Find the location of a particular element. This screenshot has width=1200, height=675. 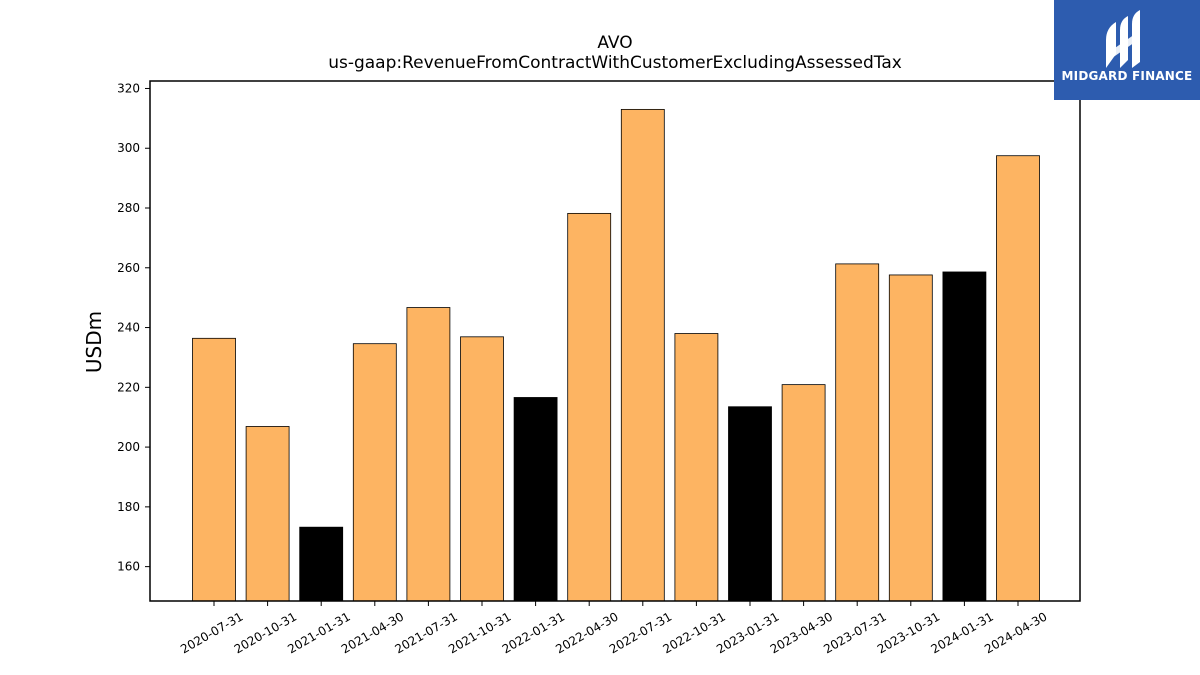

y-tick-label: 200 is located at coordinates (128, 447).